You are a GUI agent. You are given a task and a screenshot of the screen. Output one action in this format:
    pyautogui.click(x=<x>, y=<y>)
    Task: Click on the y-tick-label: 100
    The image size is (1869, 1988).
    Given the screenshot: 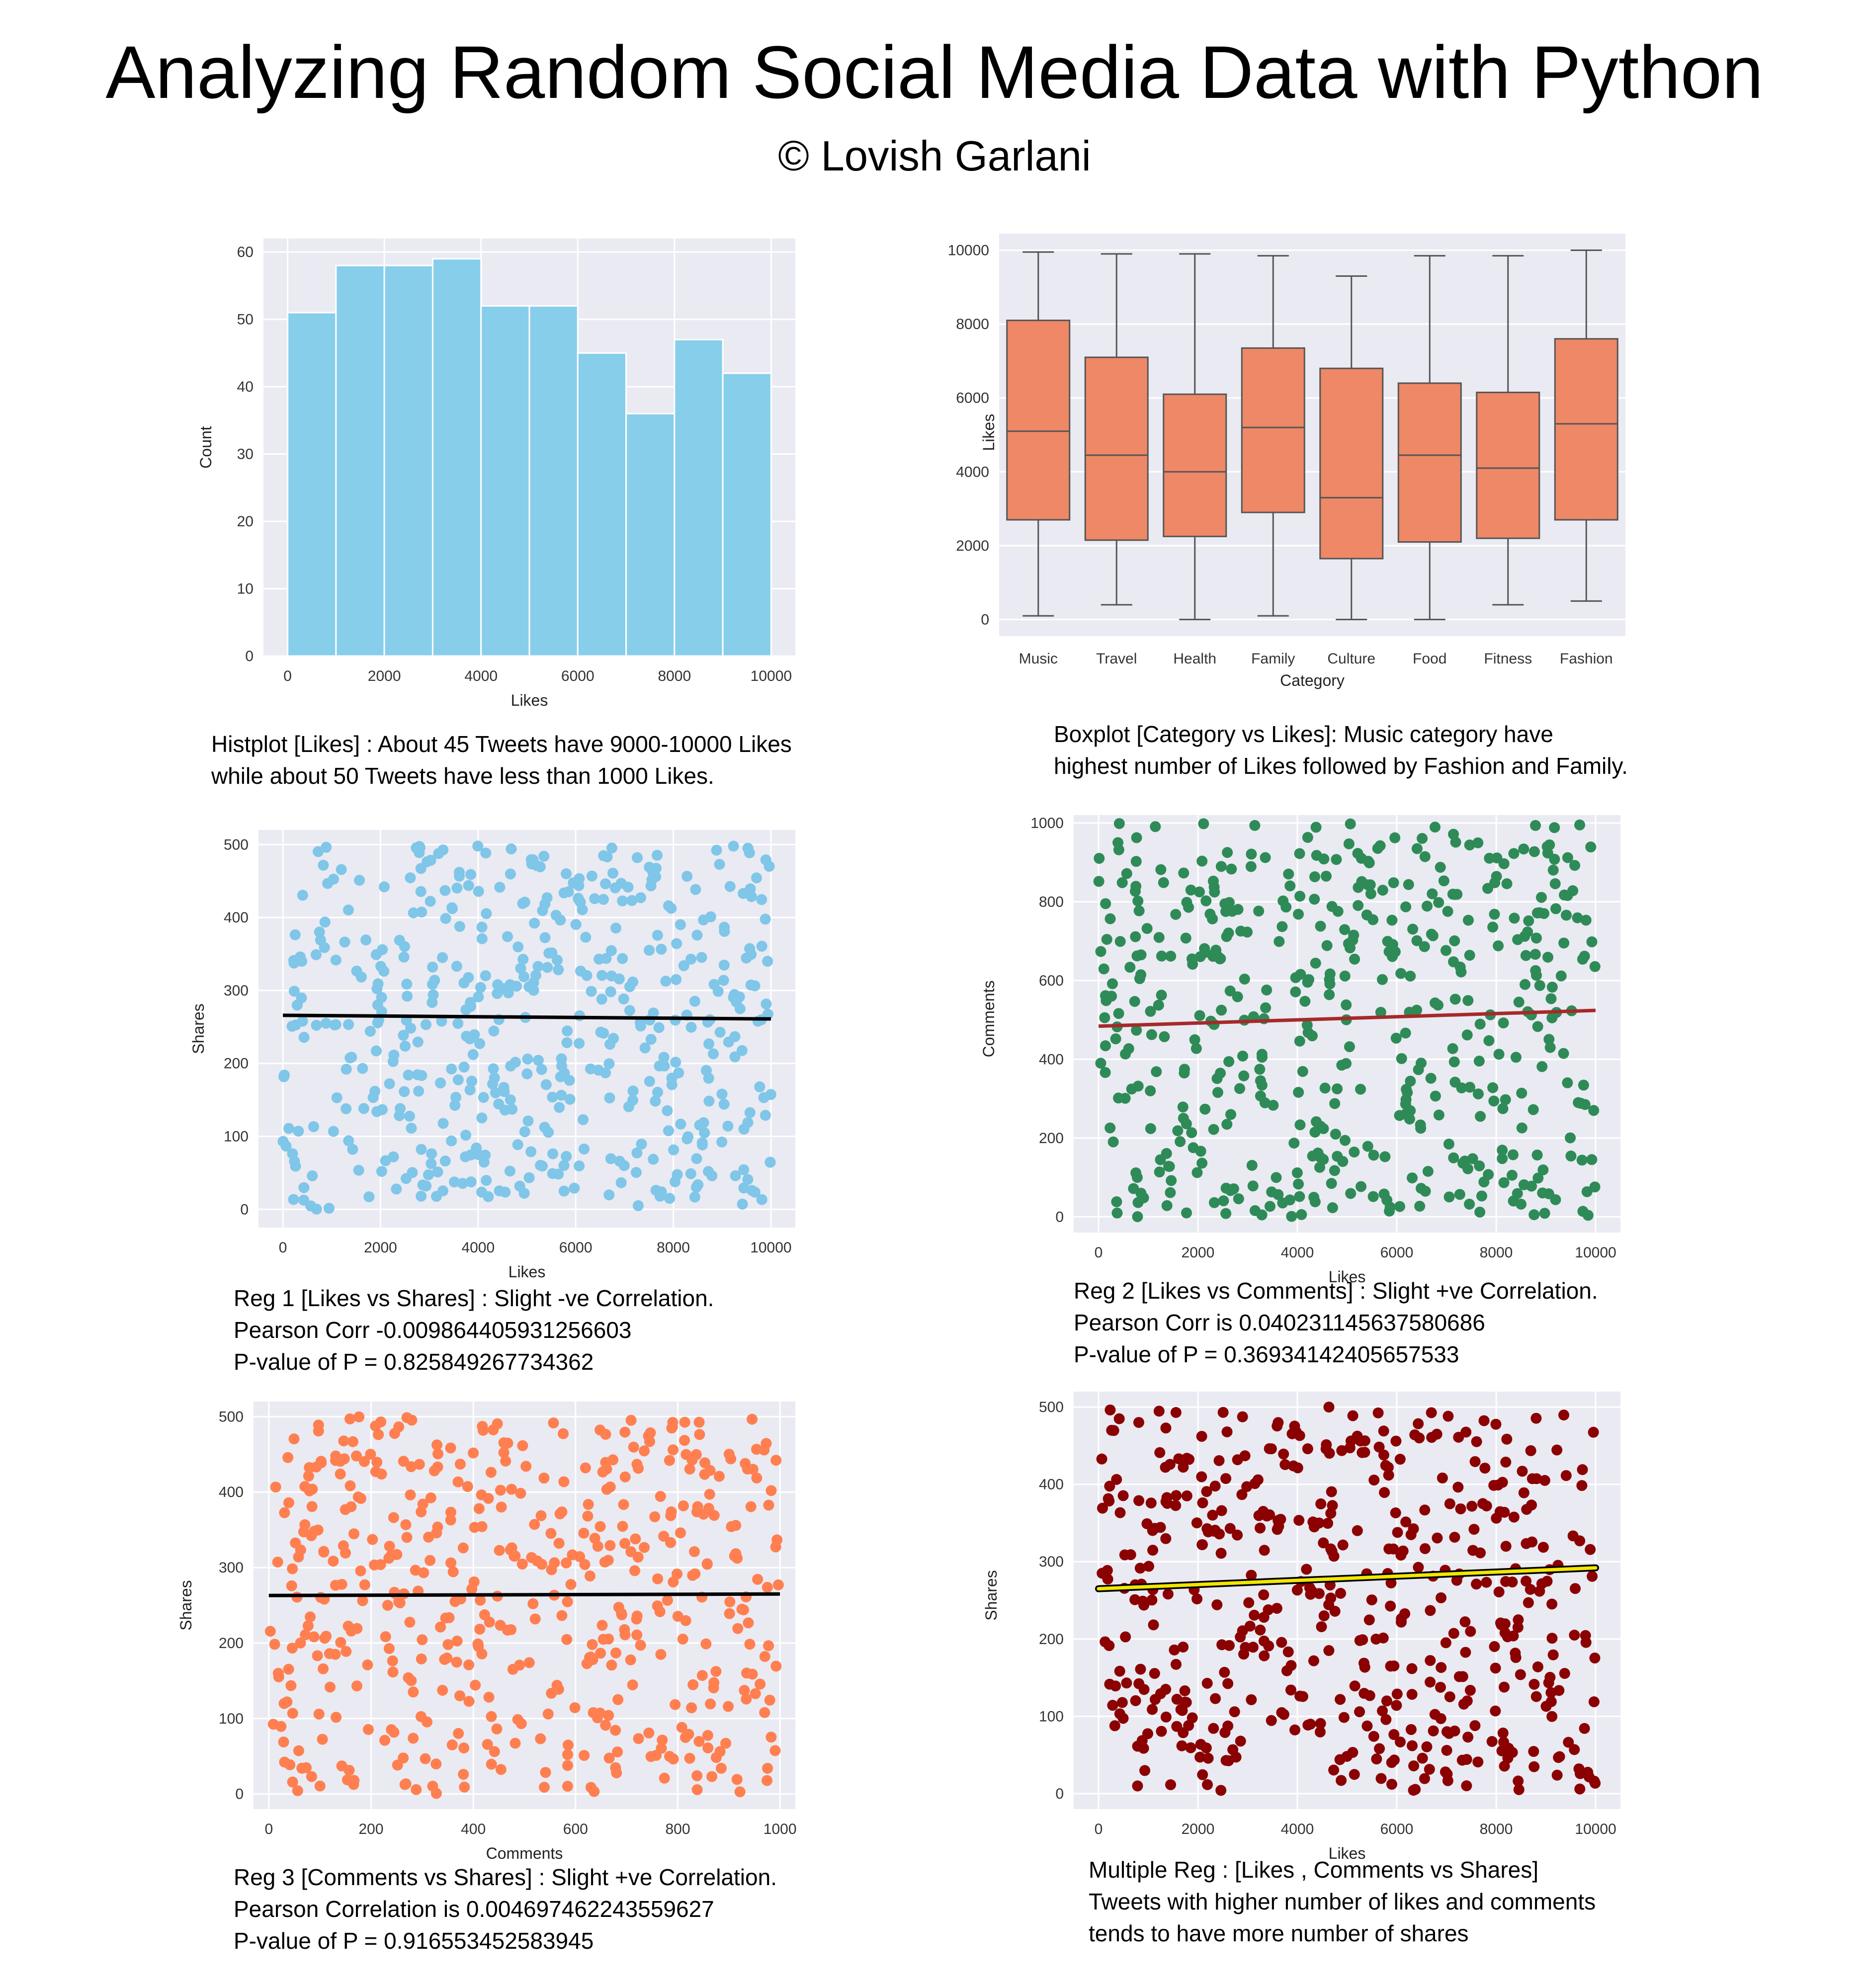 What is the action you would take?
    pyautogui.click(x=231, y=1719)
    